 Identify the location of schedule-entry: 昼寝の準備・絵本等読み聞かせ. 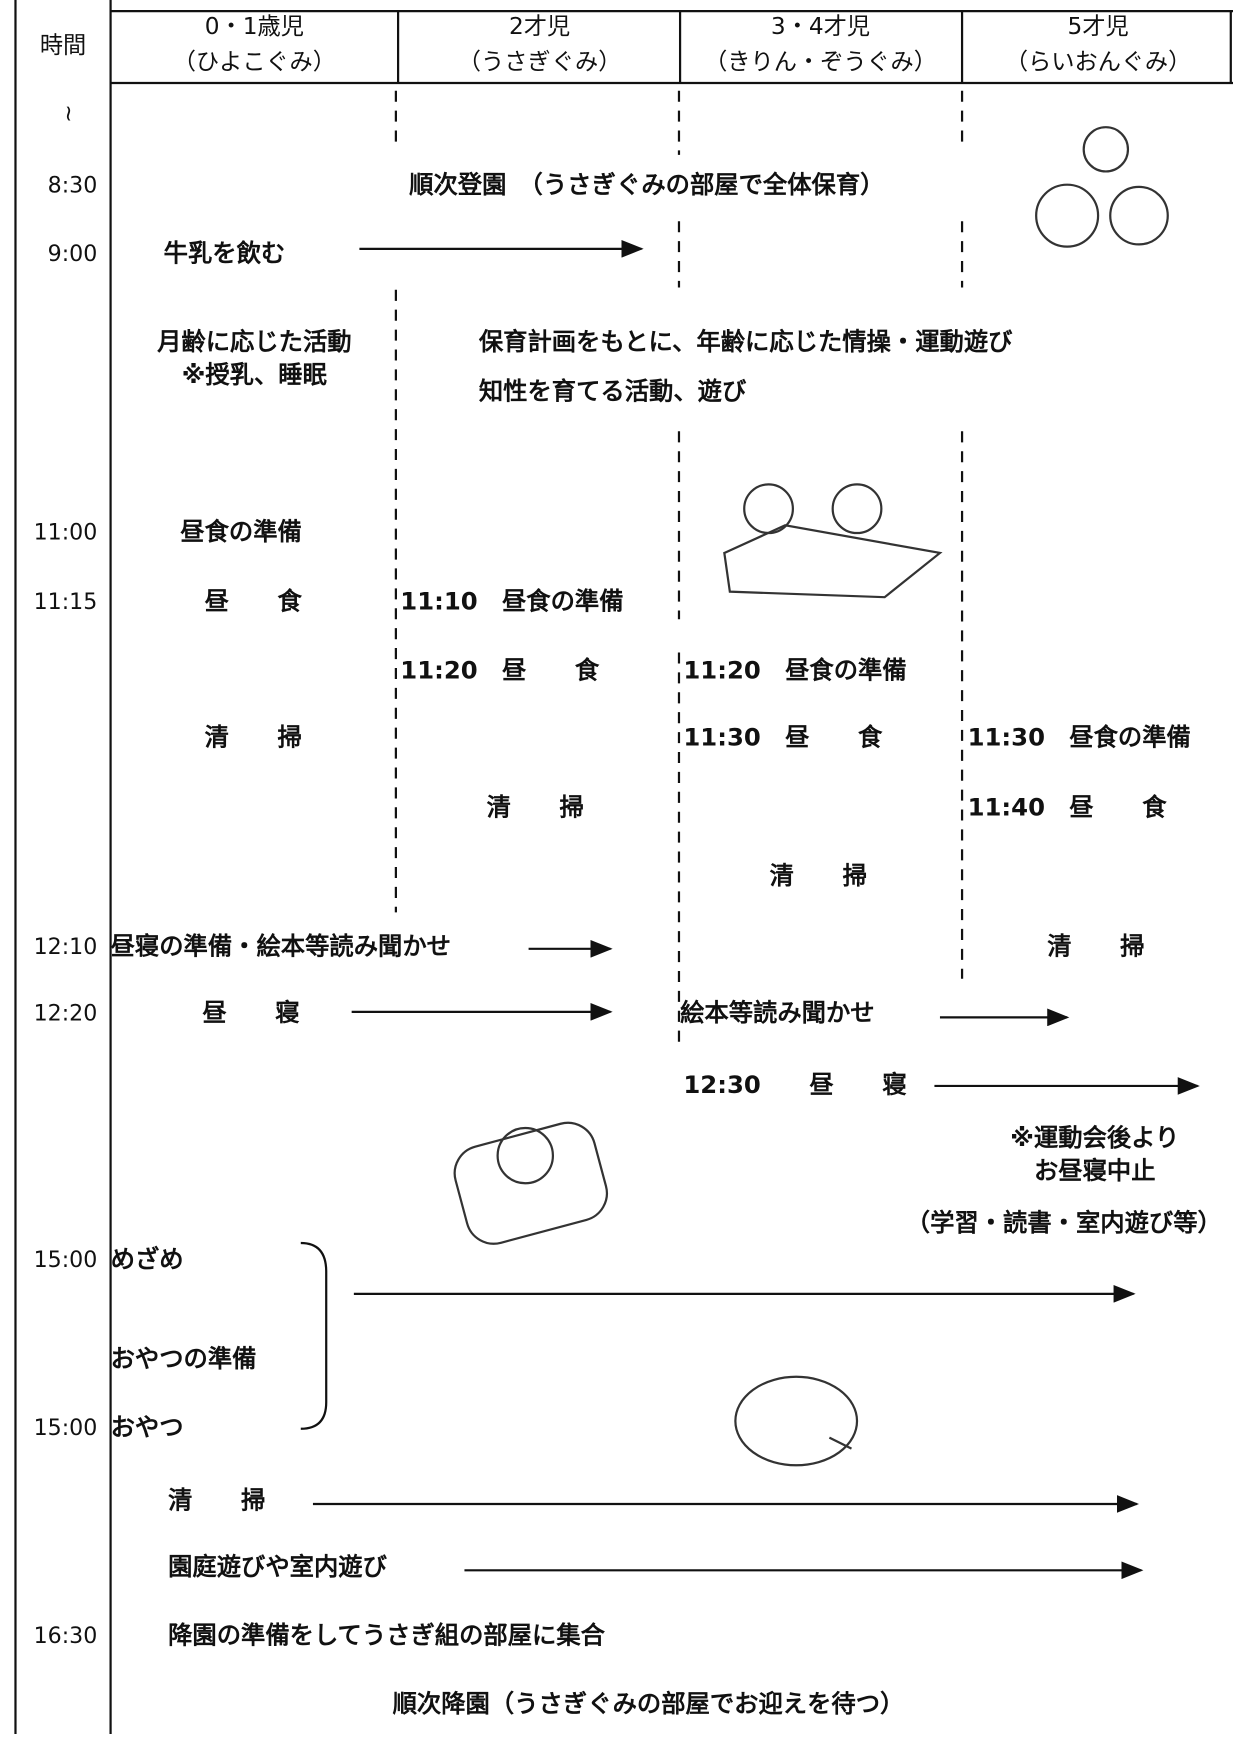
(281, 946).